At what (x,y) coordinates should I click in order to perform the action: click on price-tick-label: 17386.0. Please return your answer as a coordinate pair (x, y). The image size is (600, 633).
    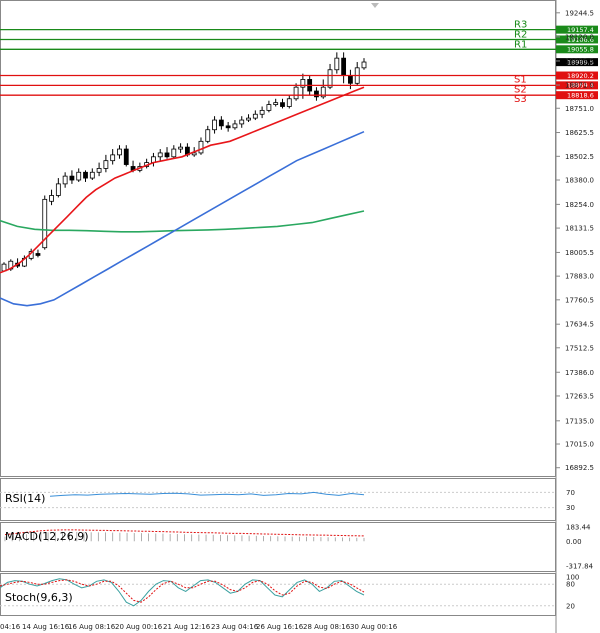
    Looking at the image, I should click on (579, 373).